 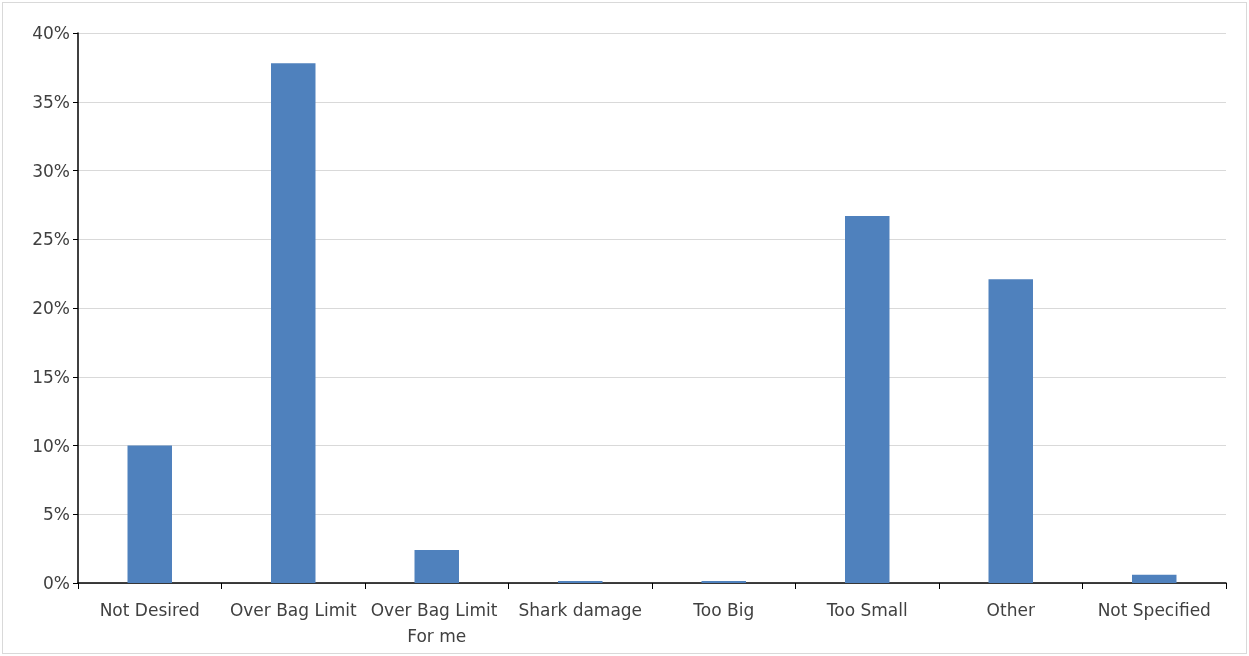 I want to click on x-tick-label: Too Small, so click(x=866, y=610).